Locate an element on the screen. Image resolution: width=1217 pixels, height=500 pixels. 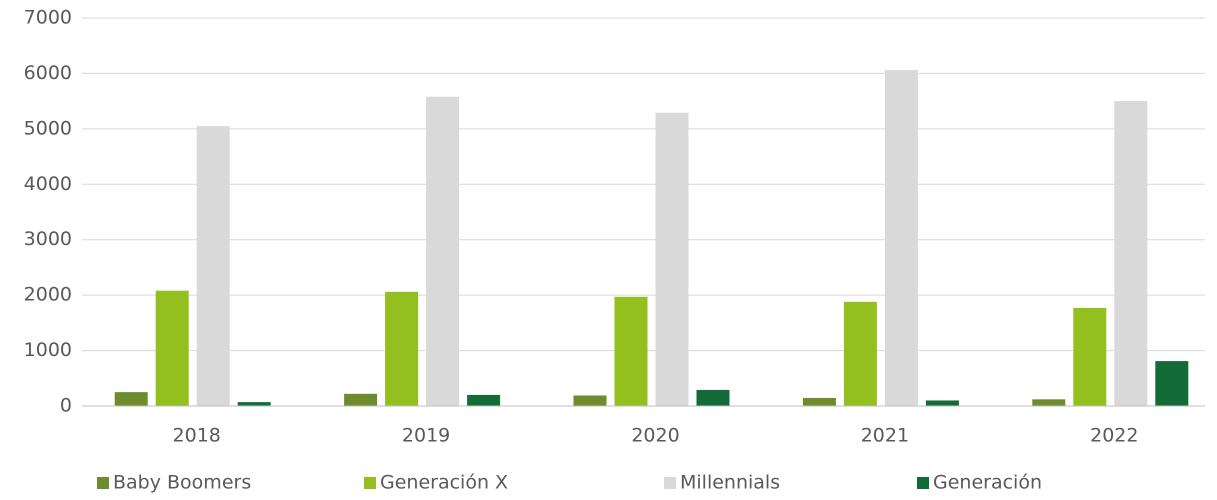
y-tick-label: 0 is located at coordinates (66, 406).